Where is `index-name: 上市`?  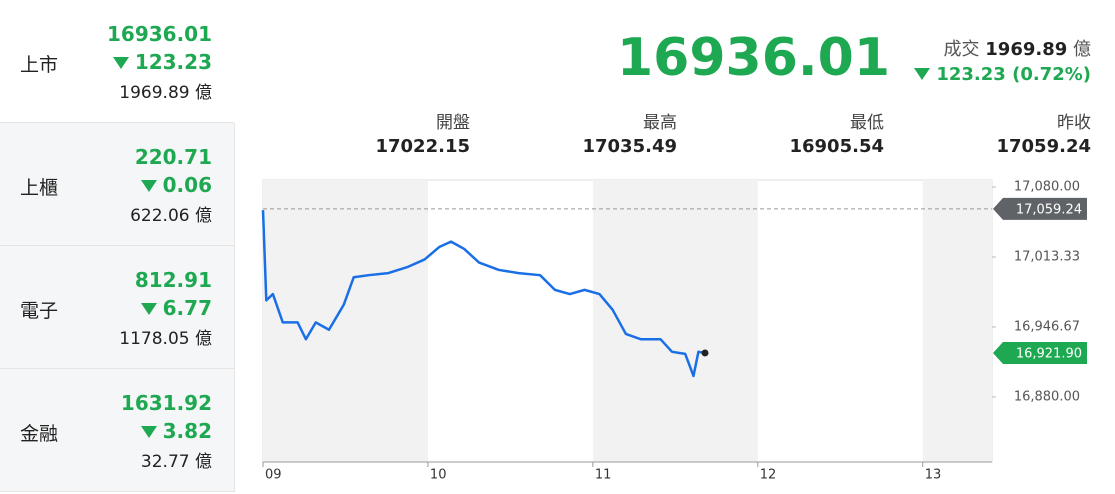 index-name: 上市 is located at coordinates (39, 65).